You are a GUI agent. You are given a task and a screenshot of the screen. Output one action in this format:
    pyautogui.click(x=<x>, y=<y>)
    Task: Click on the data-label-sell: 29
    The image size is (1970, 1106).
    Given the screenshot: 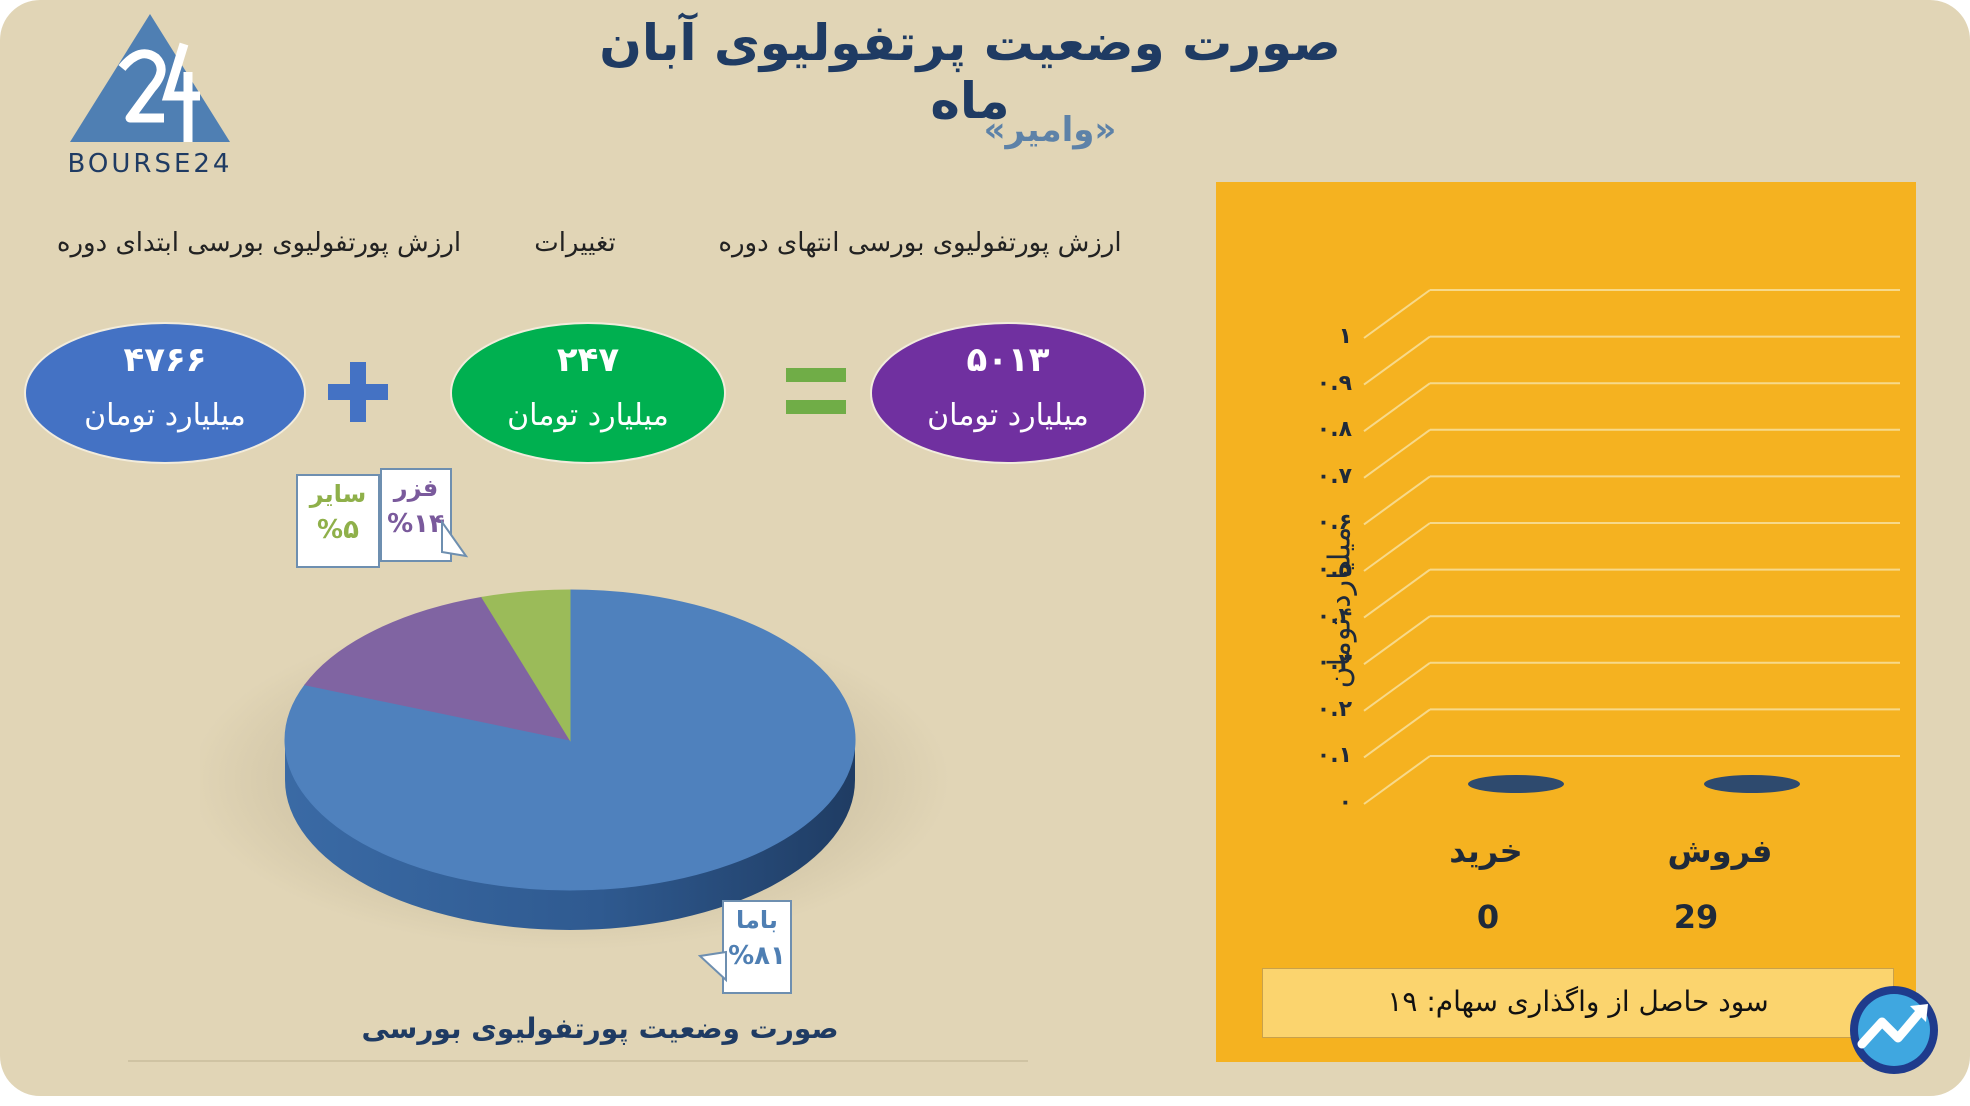 What is the action you would take?
    pyautogui.click(x=1696, y=917)
    